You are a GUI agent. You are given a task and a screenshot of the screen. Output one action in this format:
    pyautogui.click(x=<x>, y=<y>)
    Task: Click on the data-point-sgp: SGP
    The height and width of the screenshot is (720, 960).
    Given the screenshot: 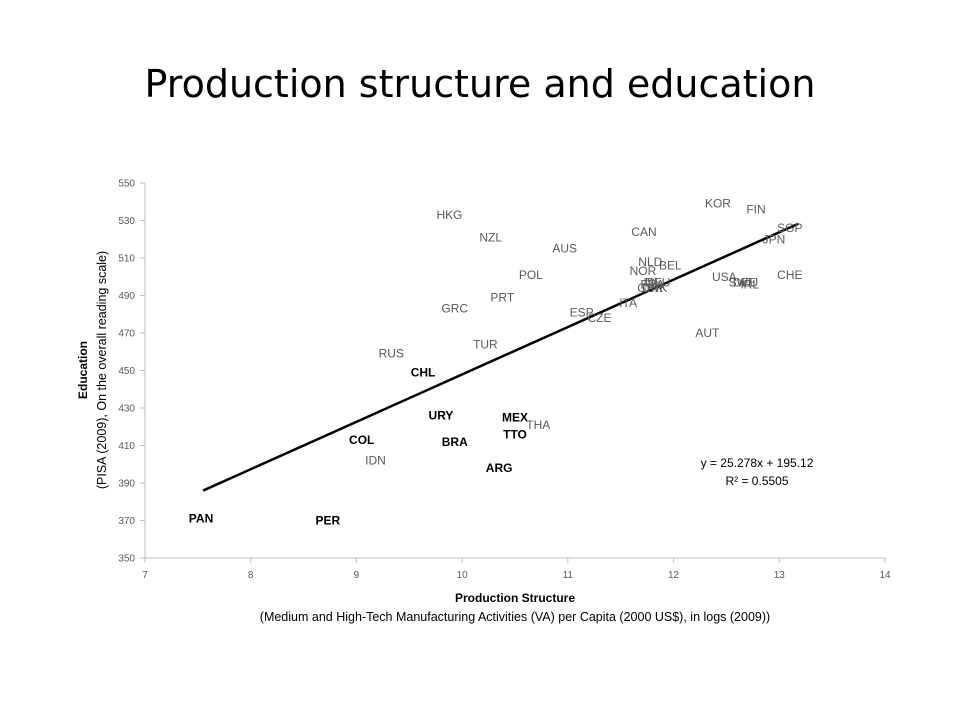 What is the action you would take?
    pyautogui.click(x=789, y=228)
    